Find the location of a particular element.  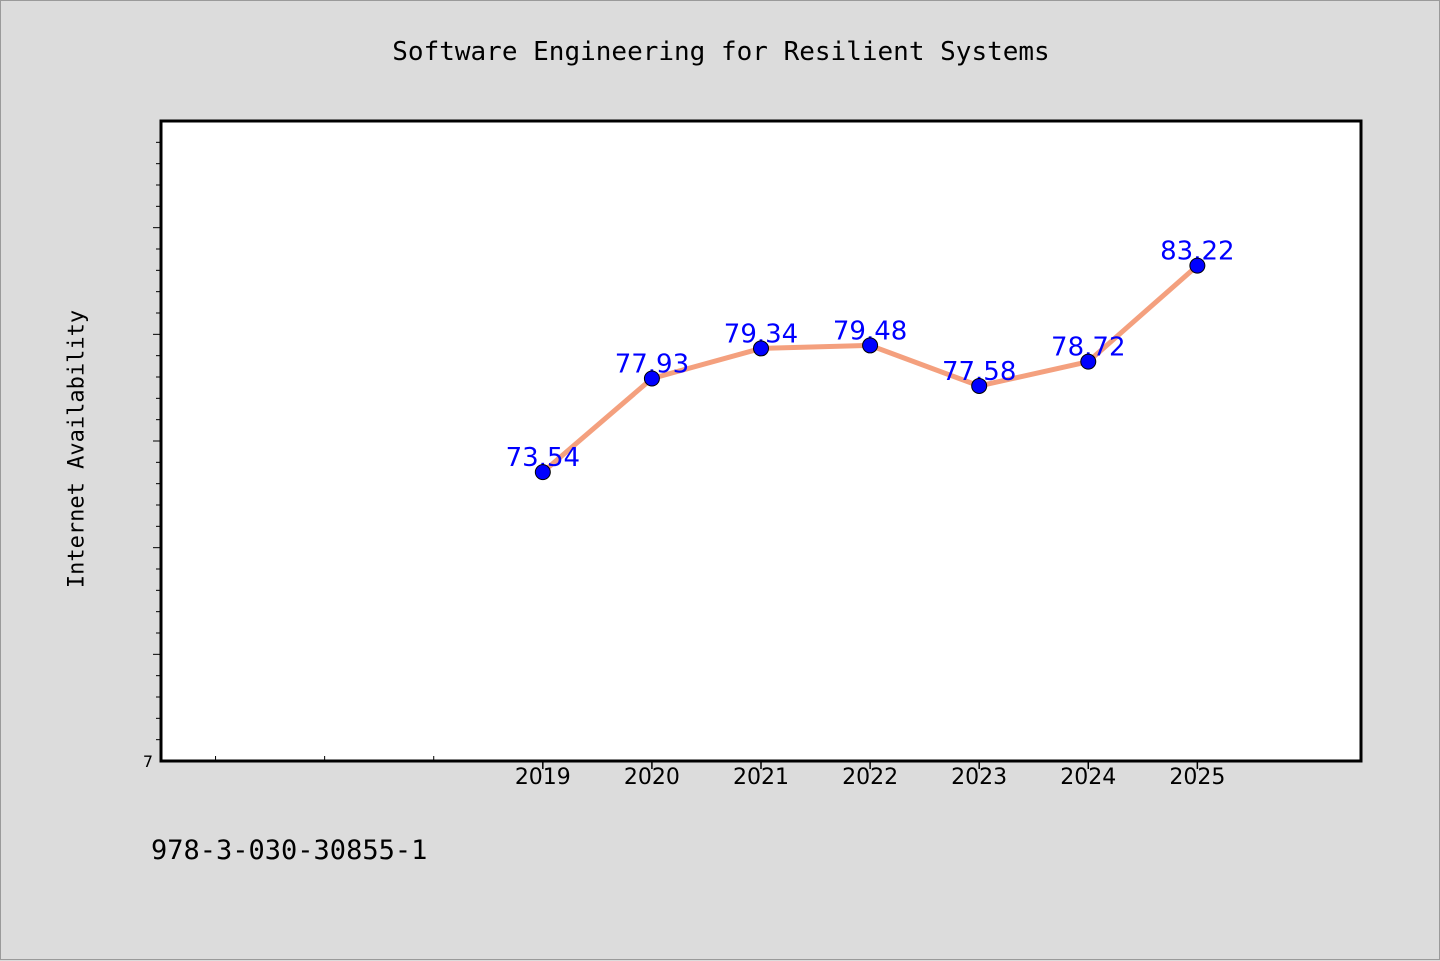

x-tick-label: 2019 is located at coordinates (543, 777).